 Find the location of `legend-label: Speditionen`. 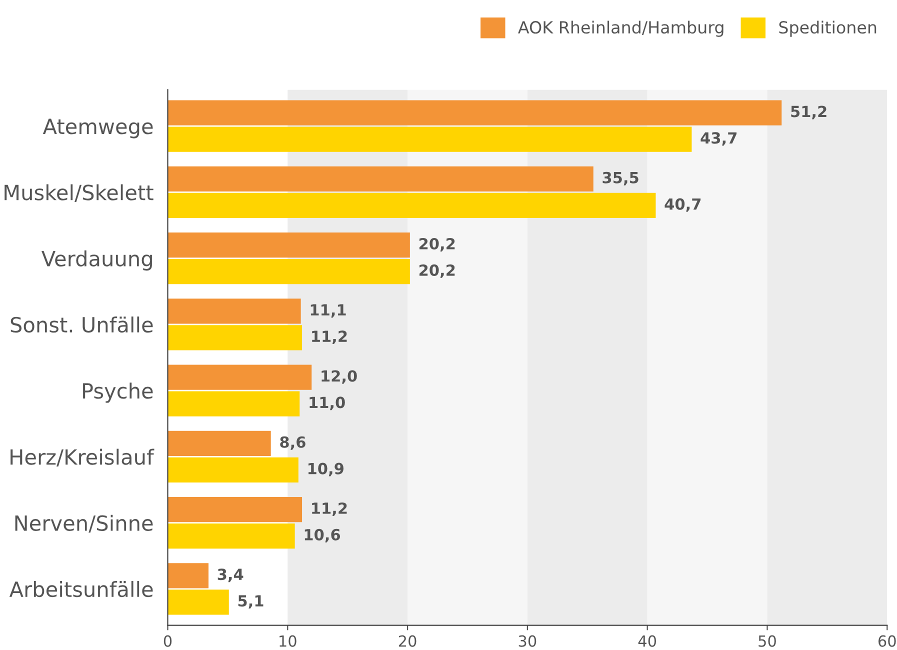

legend-label: Speditionen is located at coordinates (827, 28).